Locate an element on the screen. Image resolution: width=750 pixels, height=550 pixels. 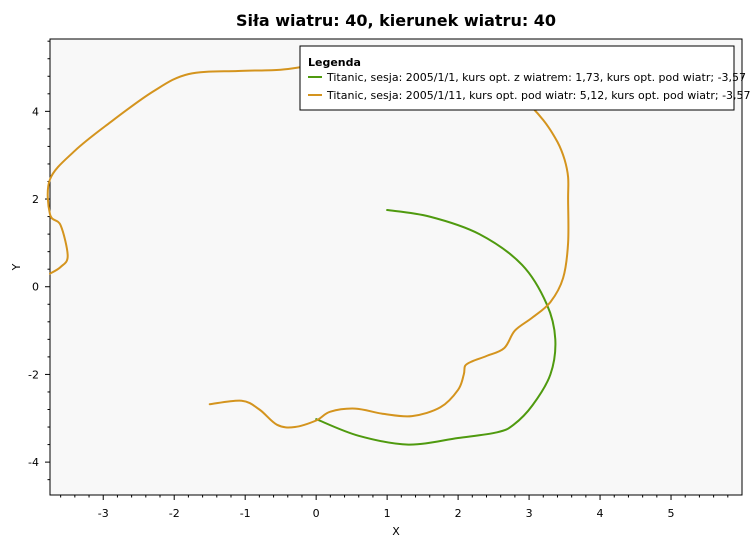
chart-title: Siła wiatru: 40, kierunek wiatru: 40 is located at coordinates (396, 20).